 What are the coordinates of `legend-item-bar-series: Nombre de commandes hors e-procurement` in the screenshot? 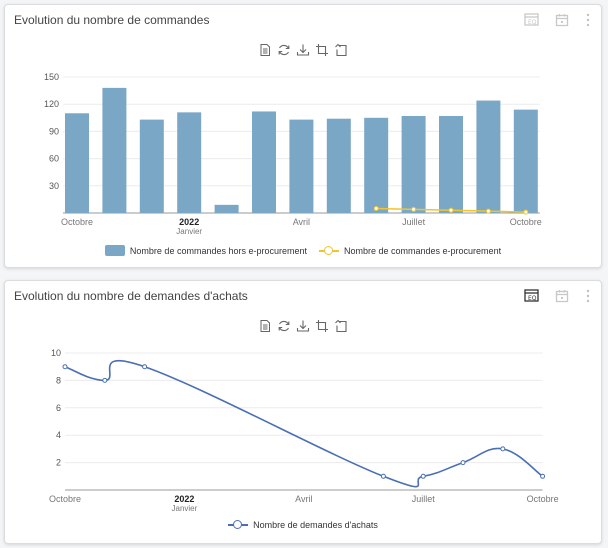 It's located at (205, 250).